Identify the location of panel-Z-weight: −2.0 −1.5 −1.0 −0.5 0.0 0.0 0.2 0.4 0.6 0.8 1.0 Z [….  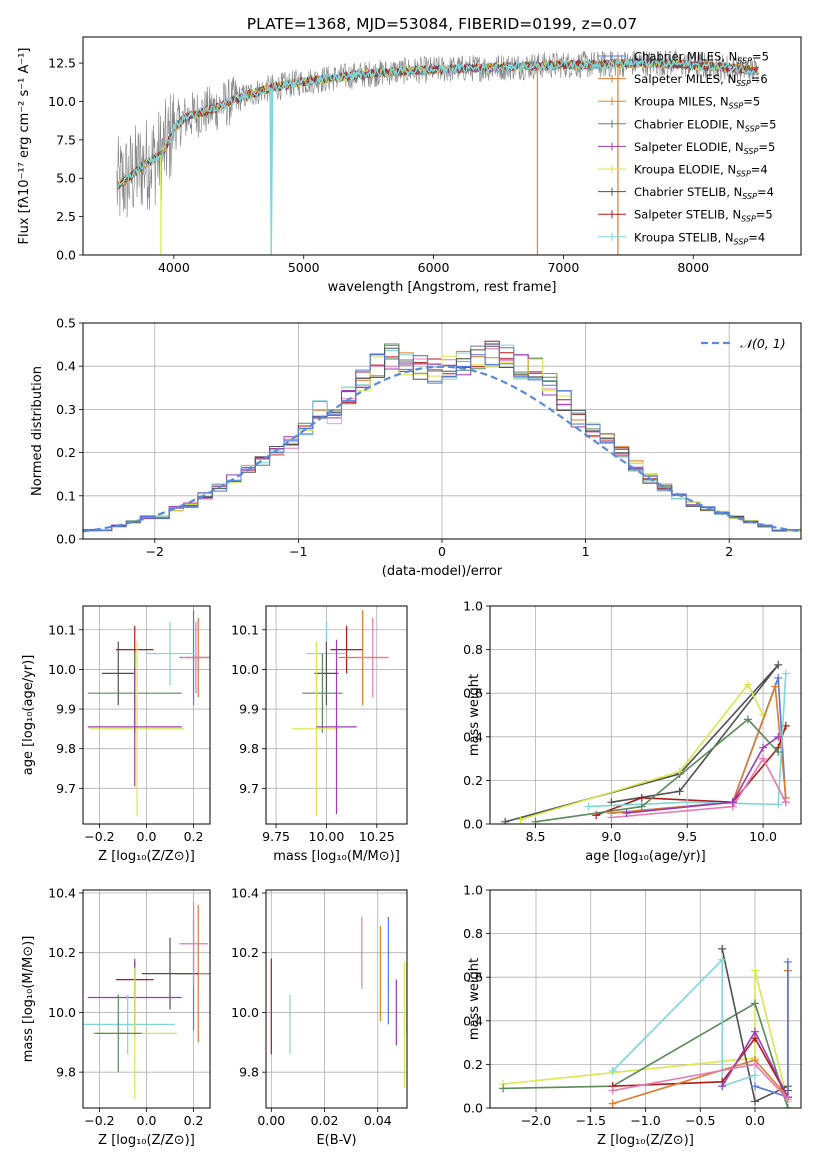
(632, 1015).